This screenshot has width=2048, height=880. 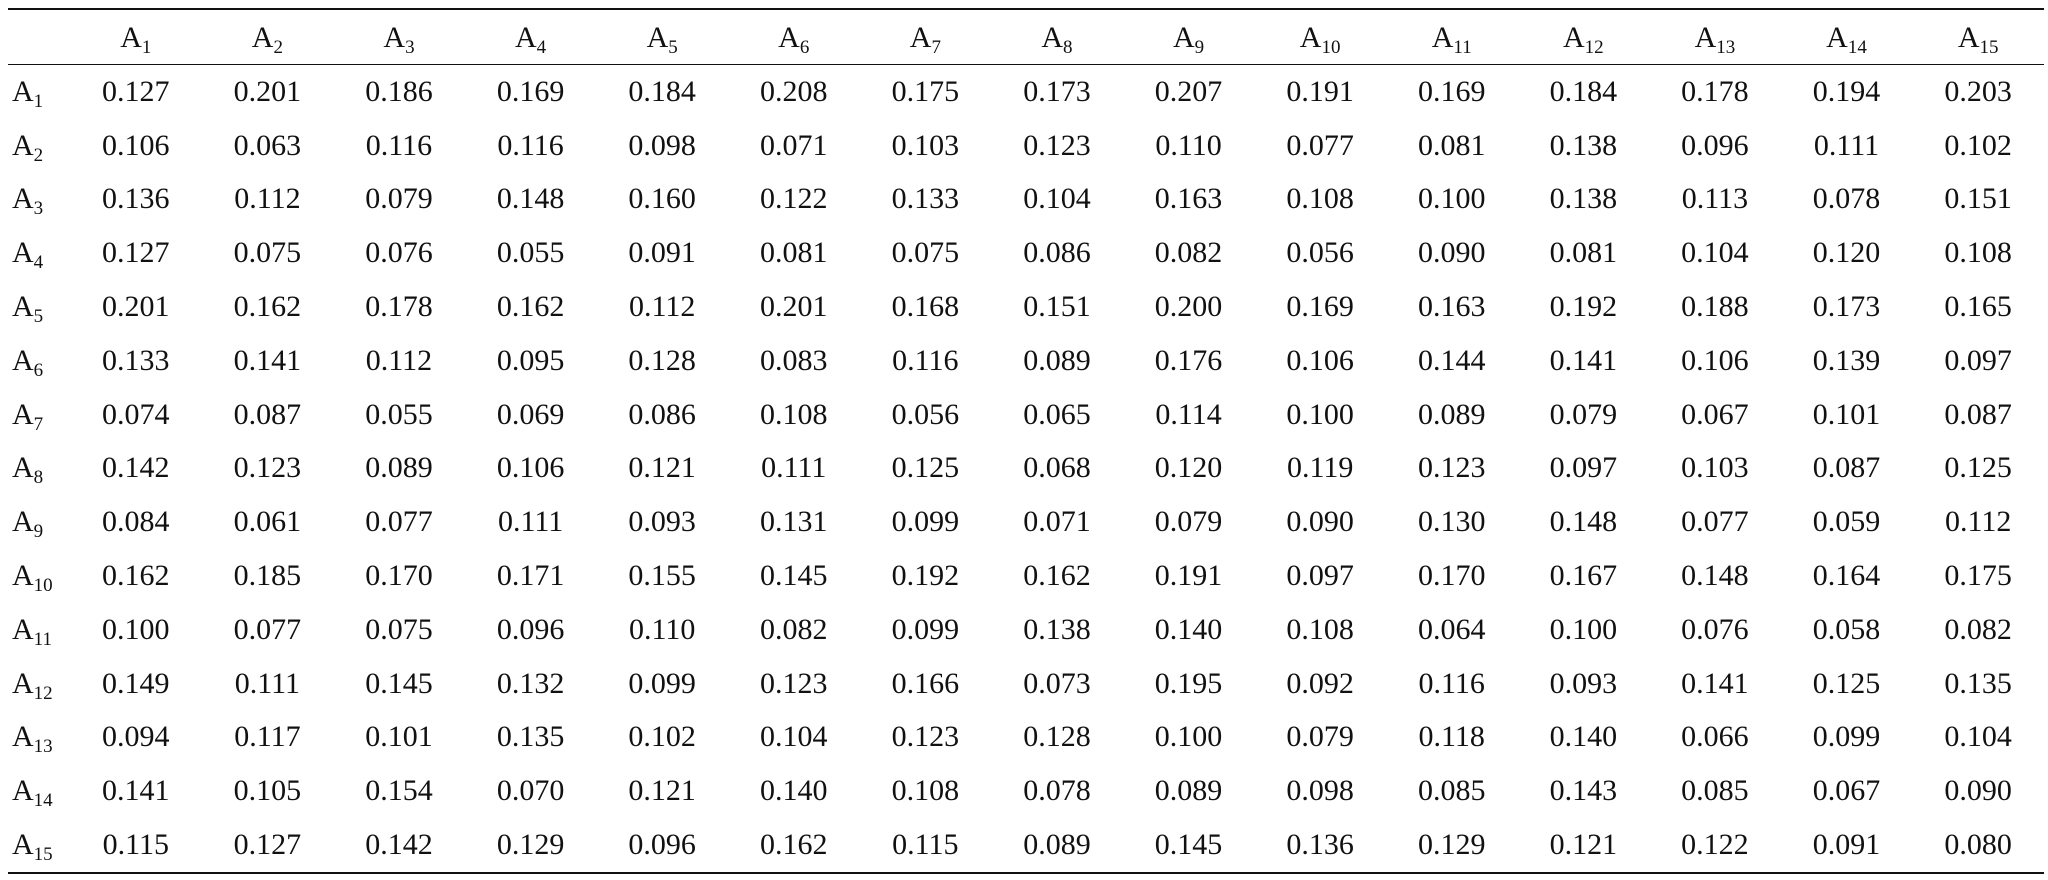 What do you see at coordinates (1057, 791) in the screenshot?
I see `table-cell: 0.078` at bounding box center [1057, 791].